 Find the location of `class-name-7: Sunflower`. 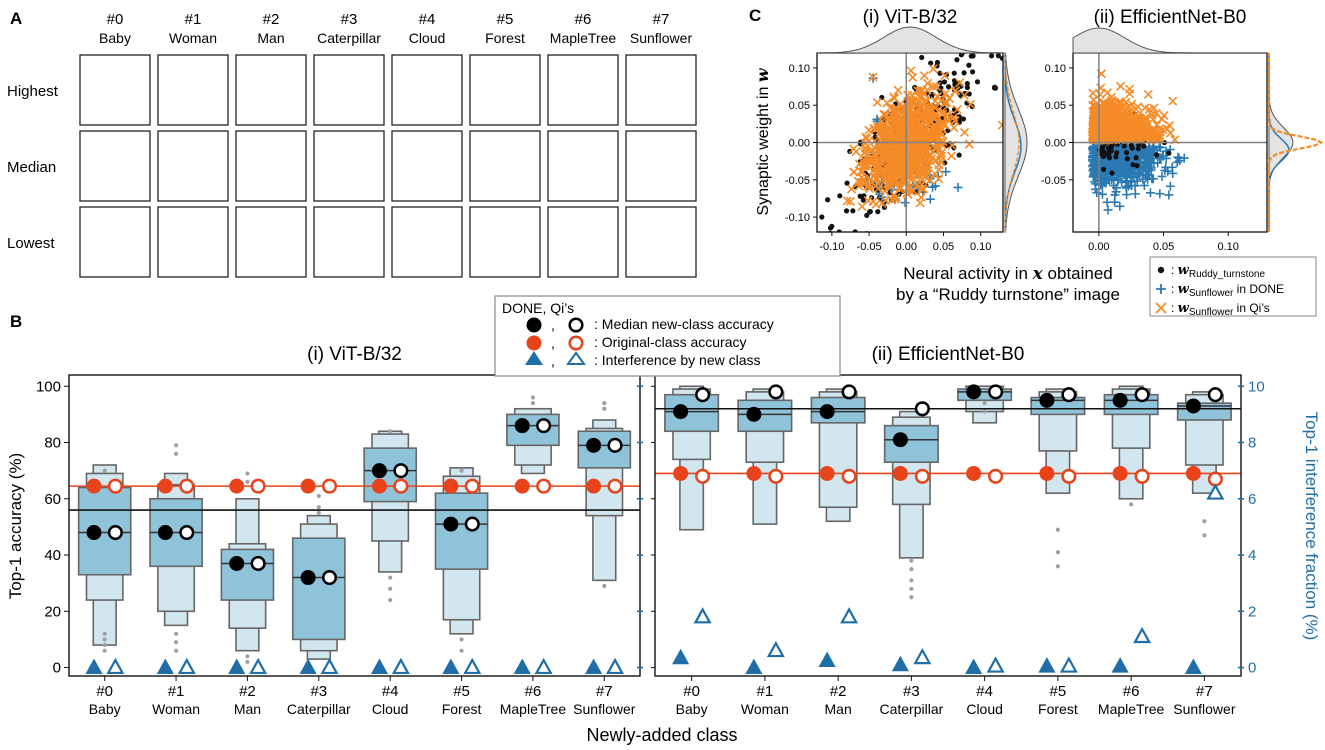

class-name-7: Sunflower is located at coordinates (661, 38).